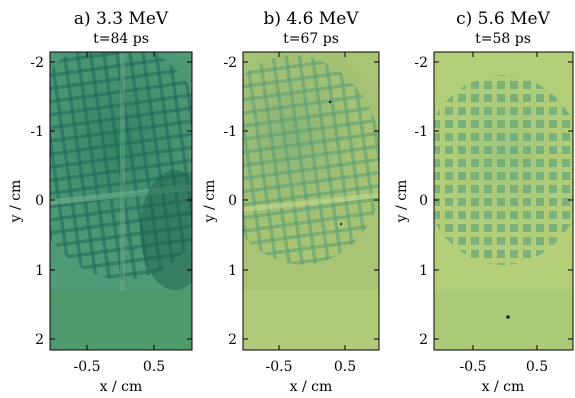 The height and width of the screenshot is (398, 575). I want to click on panel-b-ytick-4: 2, so click(232, 340).